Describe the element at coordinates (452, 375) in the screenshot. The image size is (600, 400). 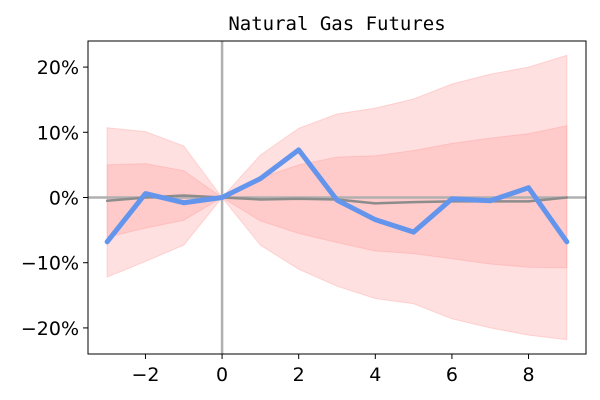
I see `x-tick-label: 6` at that location.